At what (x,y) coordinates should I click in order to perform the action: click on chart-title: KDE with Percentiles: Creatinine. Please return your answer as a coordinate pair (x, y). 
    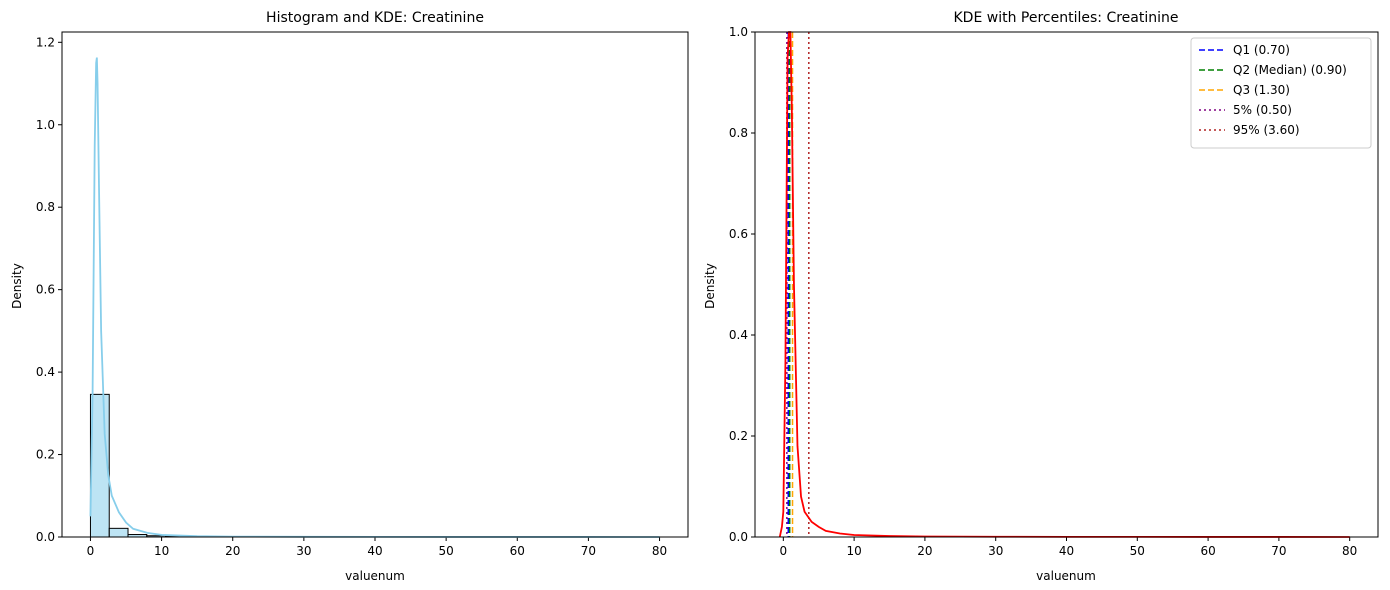
    Looking at the image, I should click on (1066, 18).